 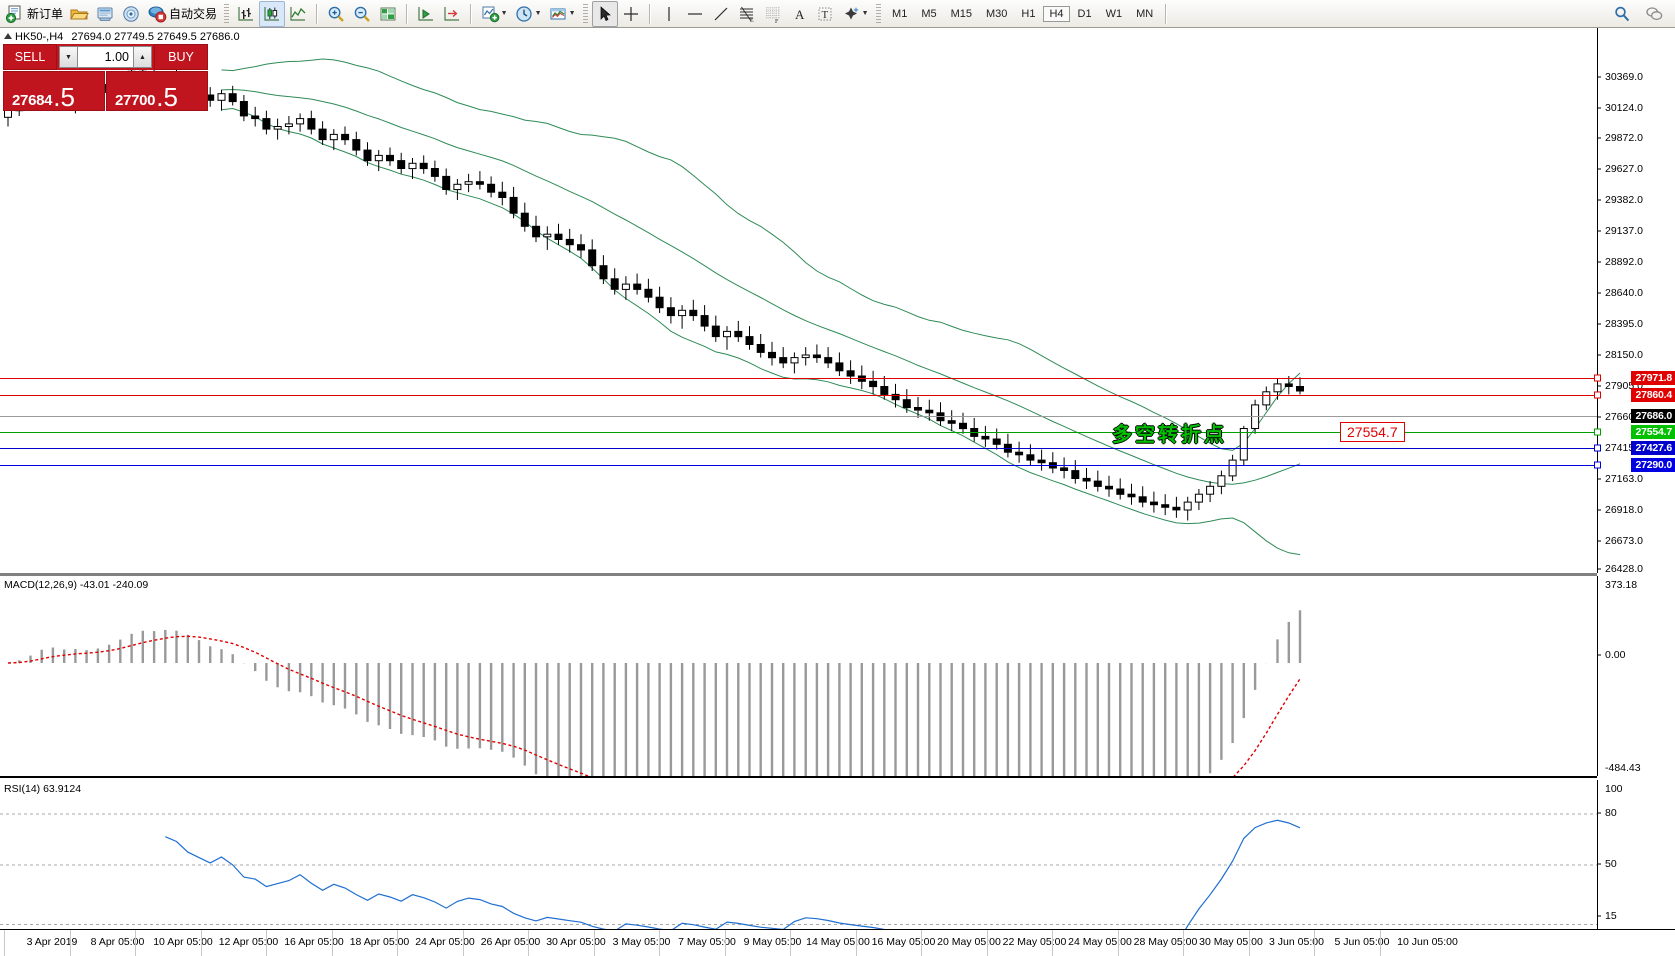 I want to click on rsi-axis: 100 80 50 15 0, so click(x=1636, y=865).